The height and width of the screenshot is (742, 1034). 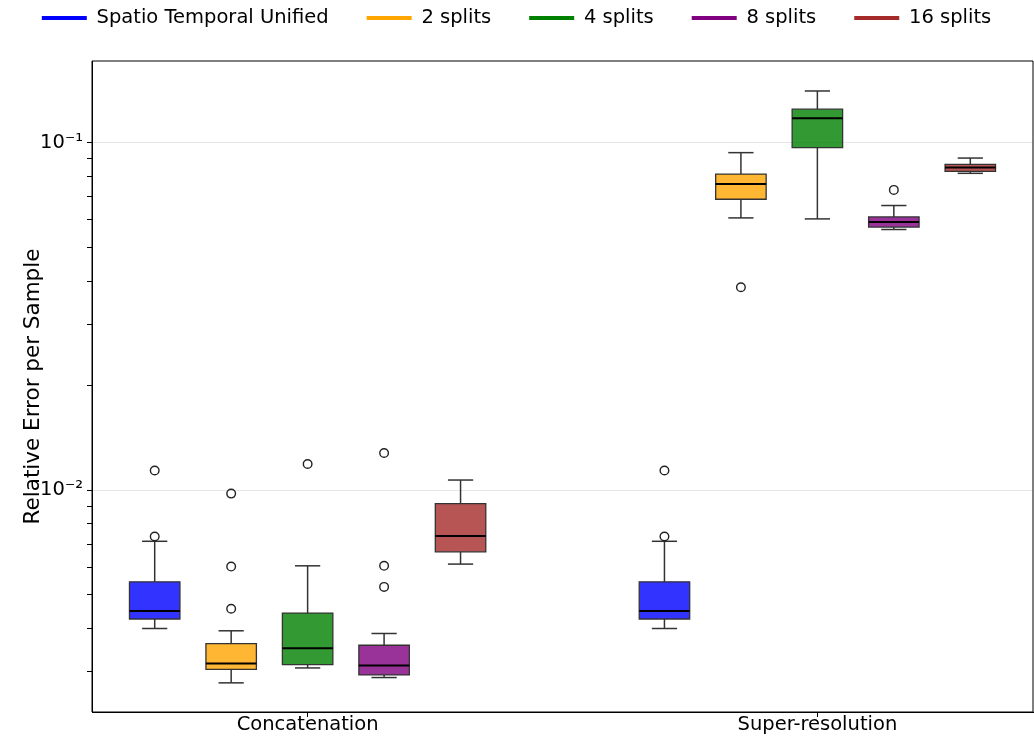 I want to click on legend-label: 4 splits, so click(x=618, y=17).